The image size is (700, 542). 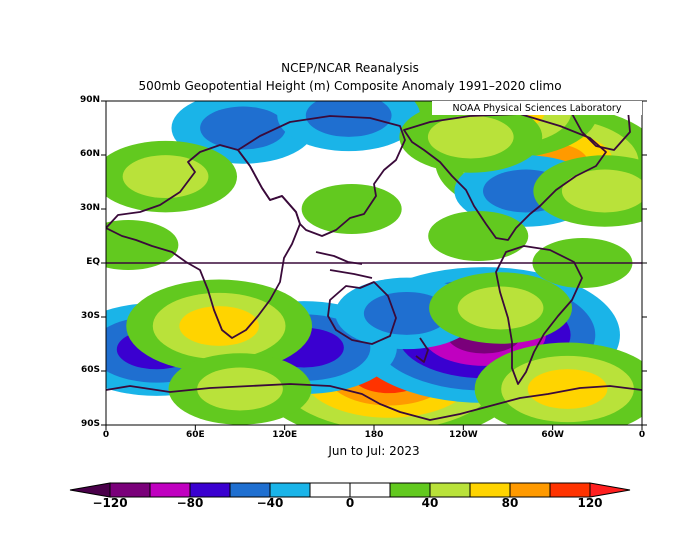 I want to click on credit-box, so click(x=537, y=108).